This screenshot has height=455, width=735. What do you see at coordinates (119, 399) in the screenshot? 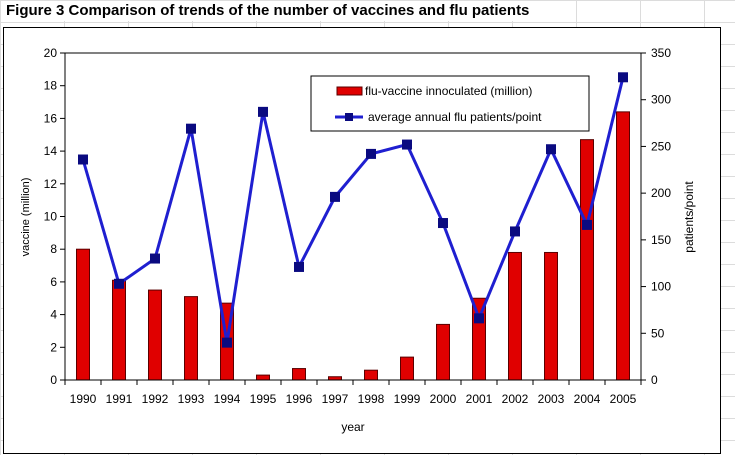
I see `x-tick-label-1991: 1991` at bounding box center [119, 399].